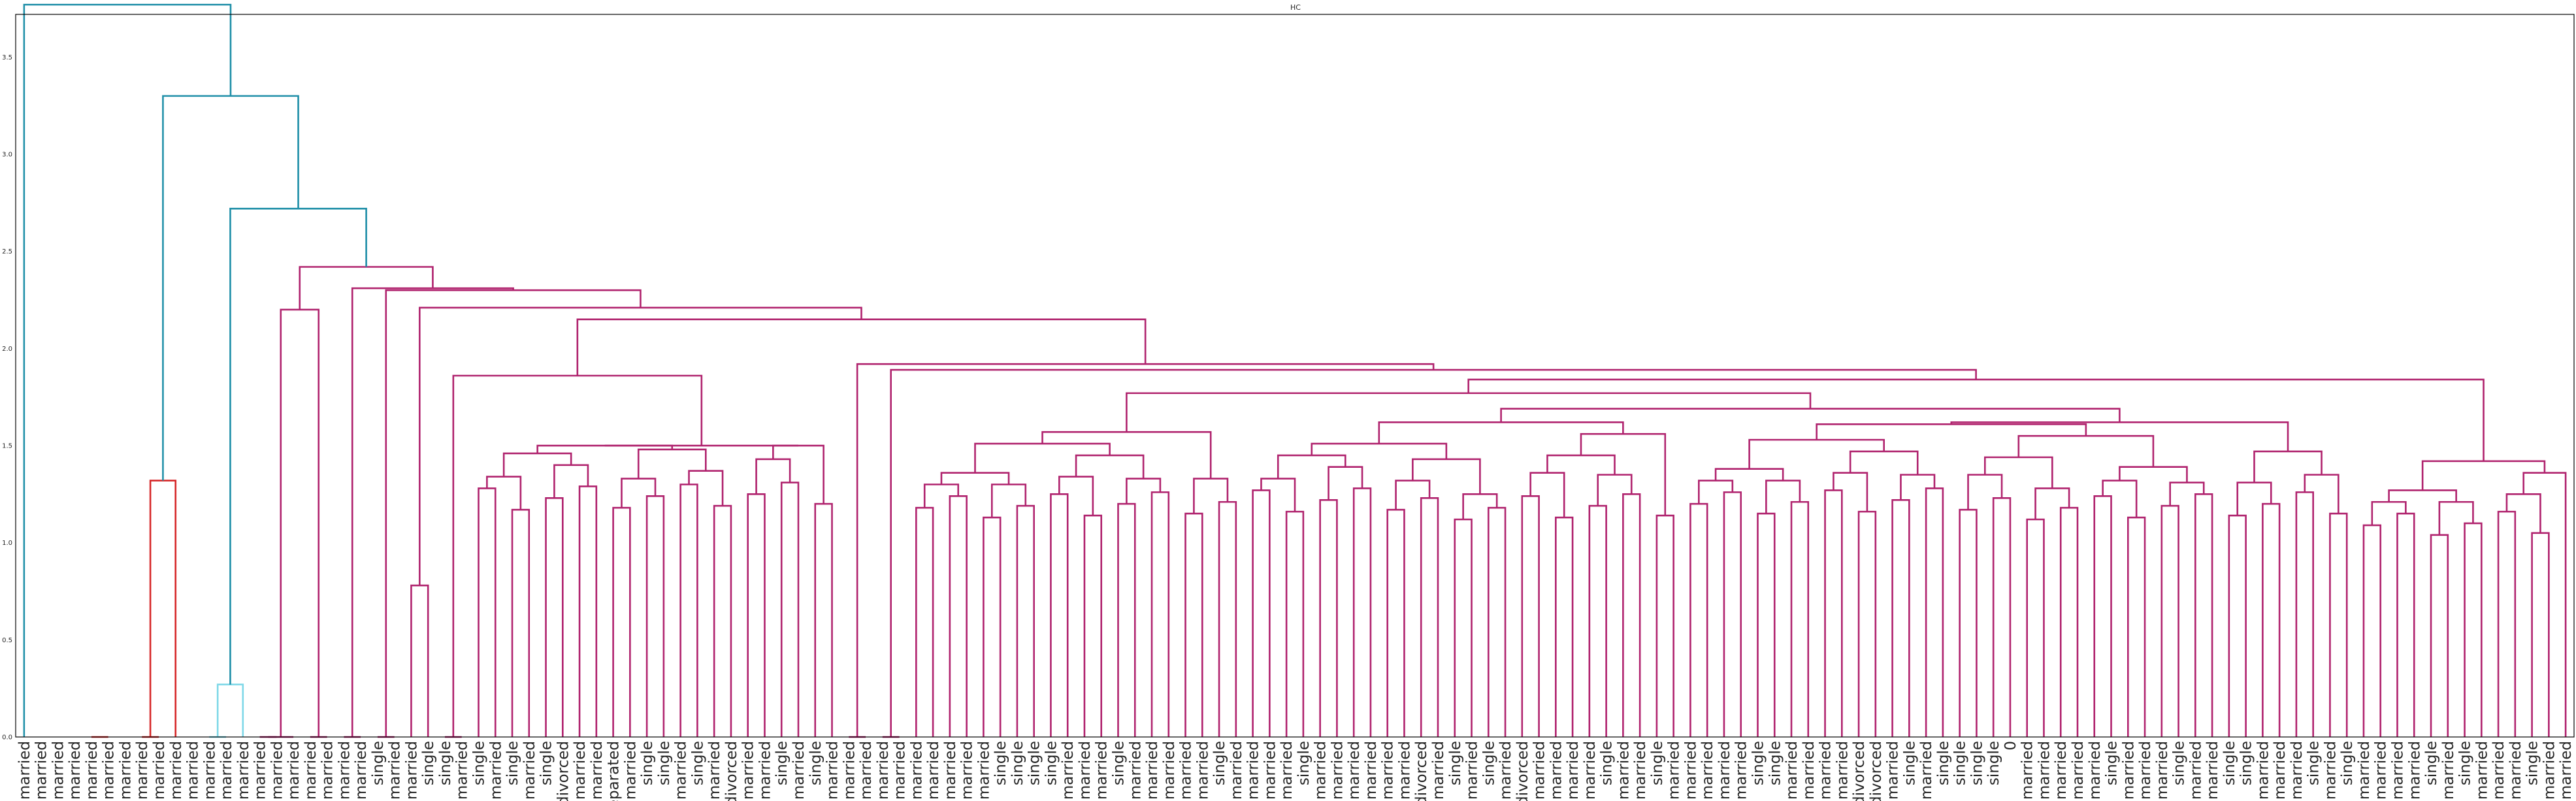 This screenshot has width=2576, height=801. Describe the element at coordinates (7, 57) in the screenshot. I see `y-tick-label: 3.5` at that location.